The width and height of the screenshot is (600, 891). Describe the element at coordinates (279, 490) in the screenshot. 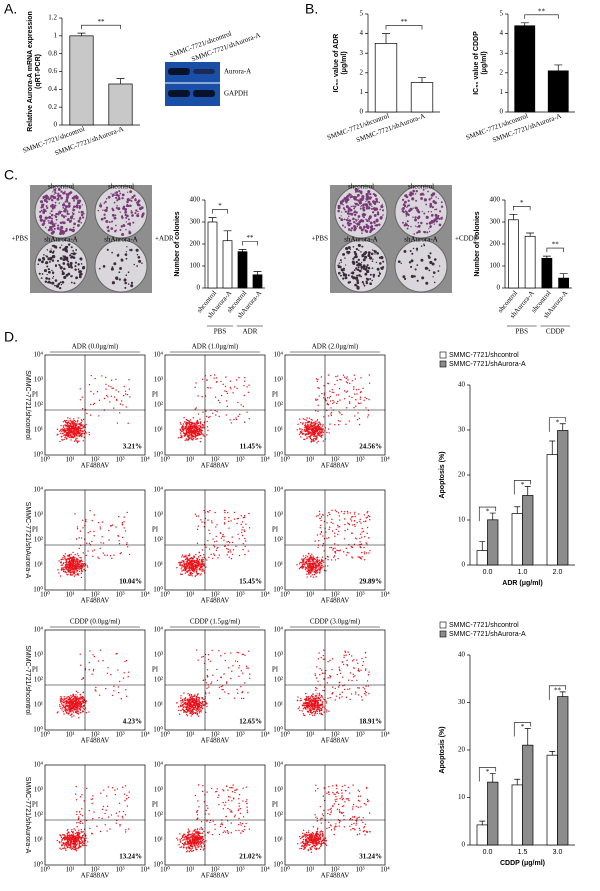

I see `flow-tick: 10⁴` at that location.